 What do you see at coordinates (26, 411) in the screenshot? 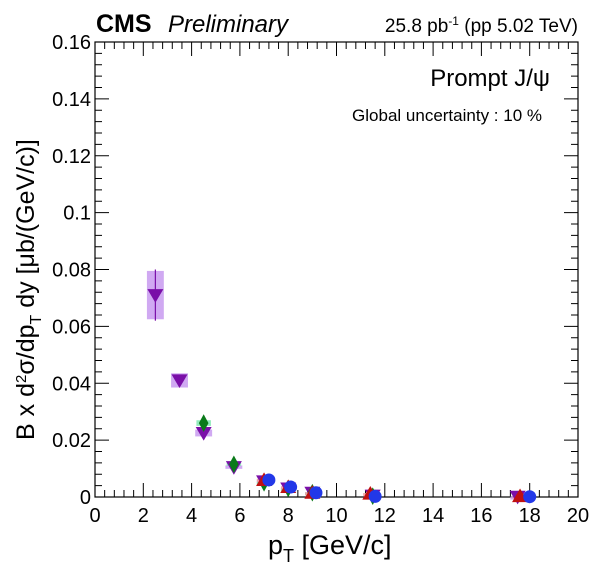
I see `y-title-part: B x d` at bounding box center [26, 411].